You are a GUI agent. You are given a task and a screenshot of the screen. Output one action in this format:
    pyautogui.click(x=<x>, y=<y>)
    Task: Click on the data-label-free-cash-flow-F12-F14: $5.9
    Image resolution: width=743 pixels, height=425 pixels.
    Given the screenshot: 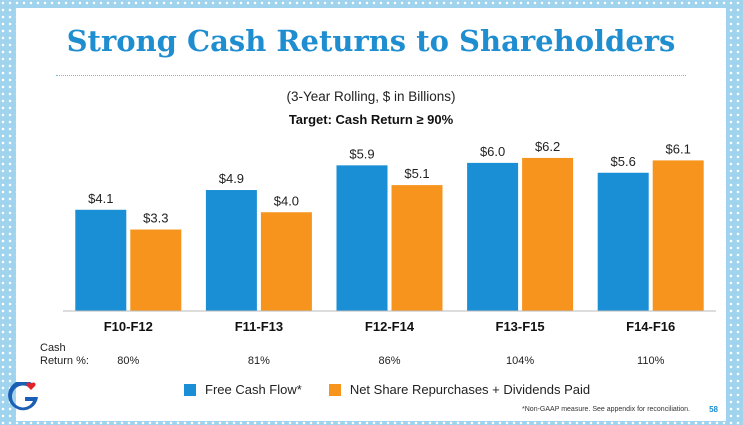 What is the action you would take?
    pyautogui.click(x=361, y=153)
    